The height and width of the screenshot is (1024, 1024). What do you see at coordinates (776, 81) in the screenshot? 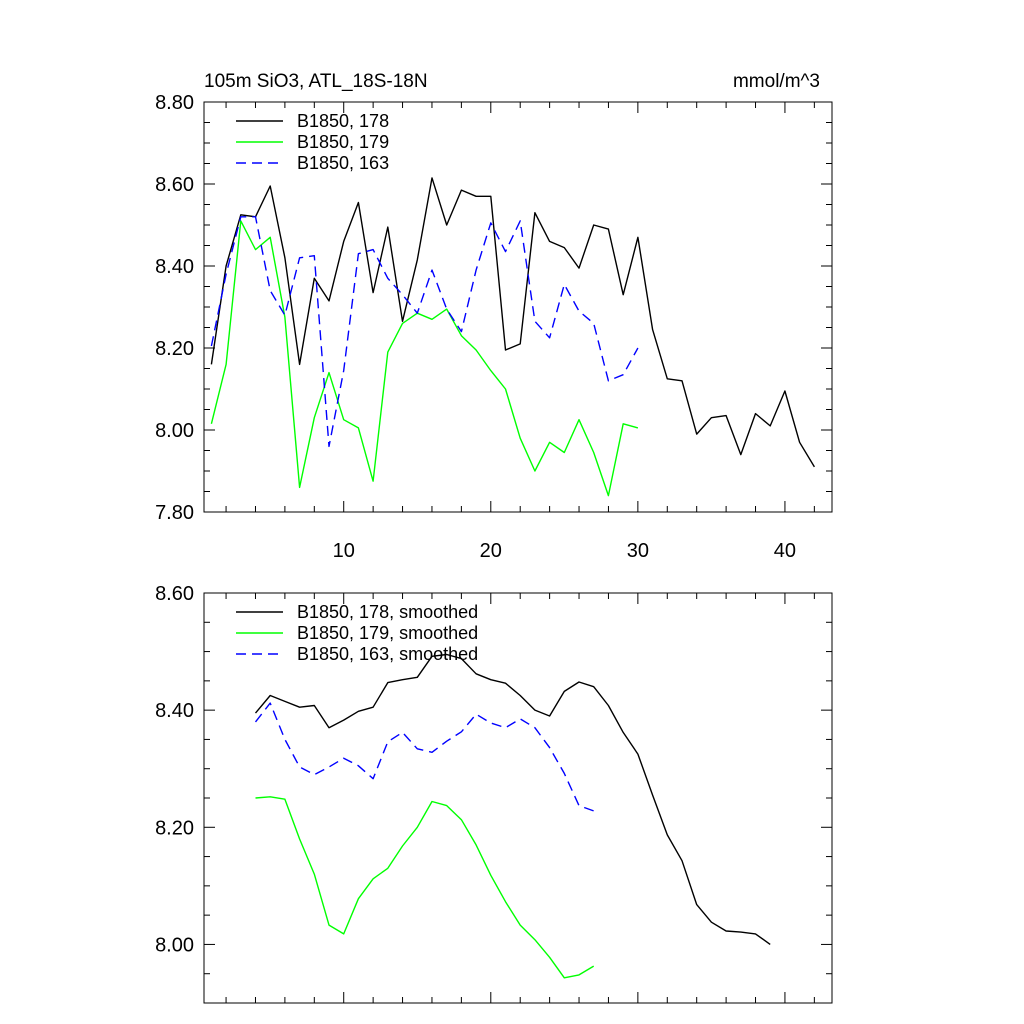
I see `units-label: mmol/m^3` at bounding box center [776, 81].